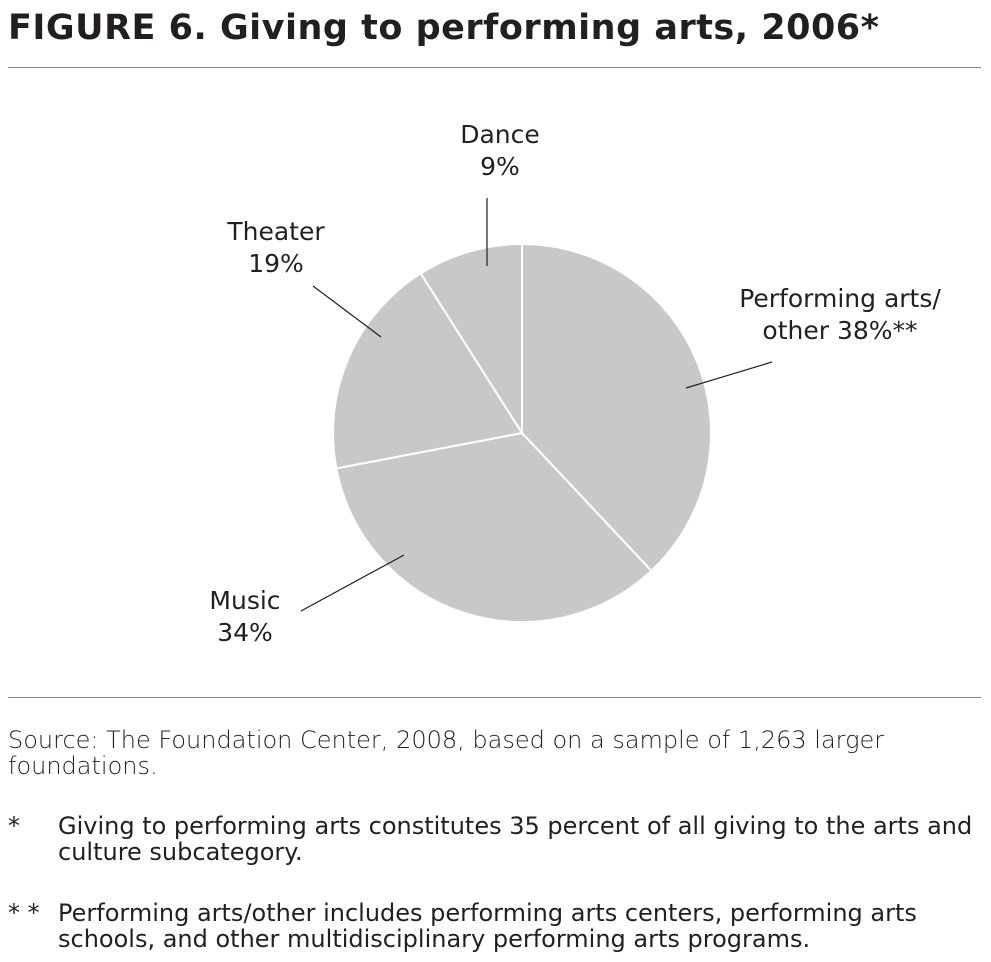  I want to click on slice-label: 34%, so click(245, 632).